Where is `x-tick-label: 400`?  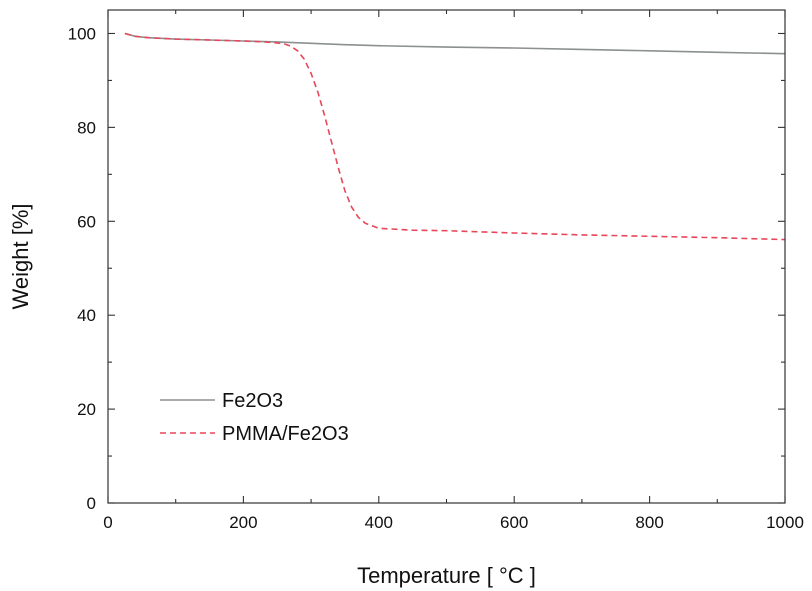 x-tick-label: 400 is located at coordinates (379, 522).